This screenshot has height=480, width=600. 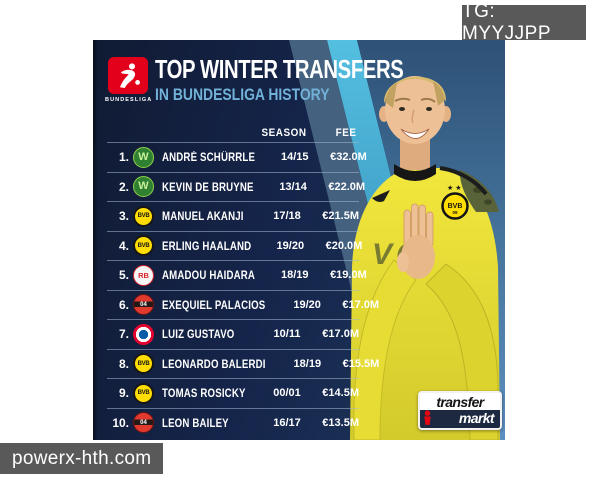 I want to click on player-name: EXEQUIEL PALACIOS, so click(x=214, y=305).